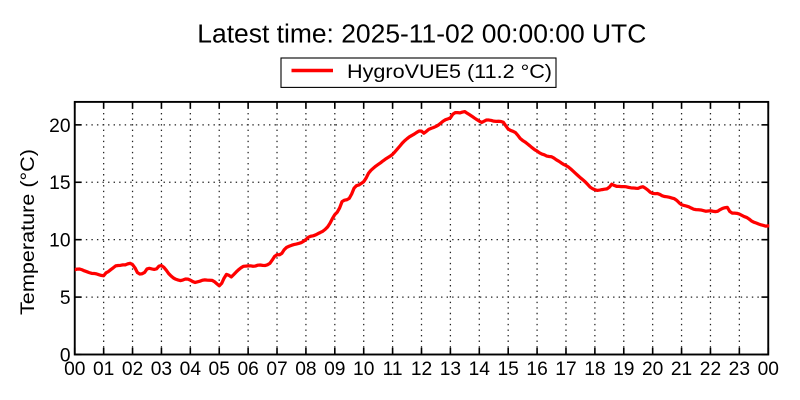 The image size is (800, 400). I want to click on svg-text: 16, so click(536, 369).